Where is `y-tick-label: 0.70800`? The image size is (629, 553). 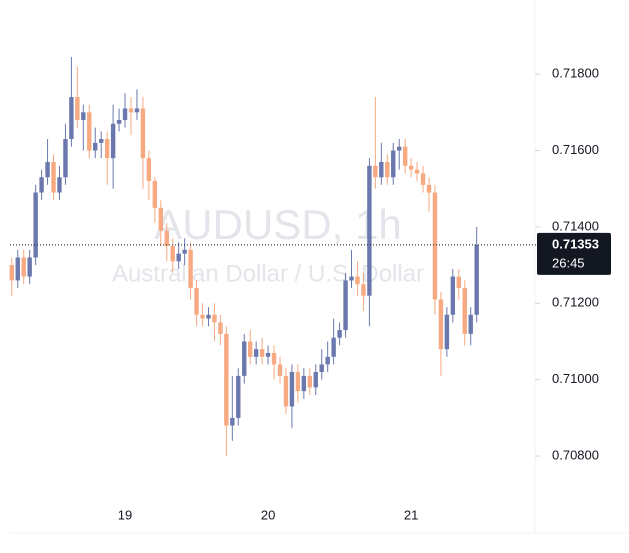 y-tick-label: 0.70800 is located at coordinates (575, 455).